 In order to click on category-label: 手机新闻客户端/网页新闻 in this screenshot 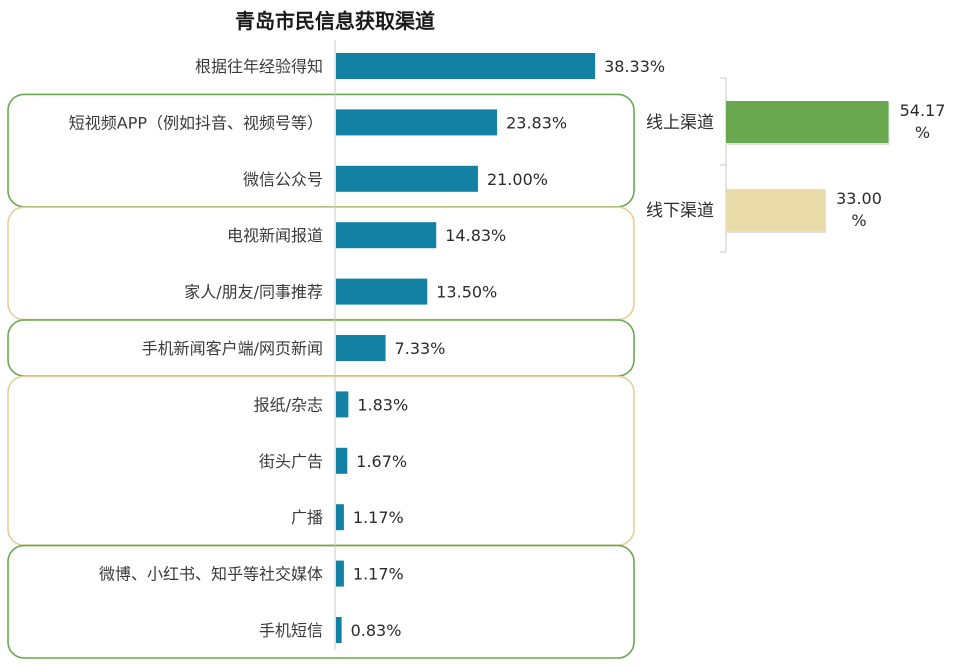, I will do `click(232, 348)`.